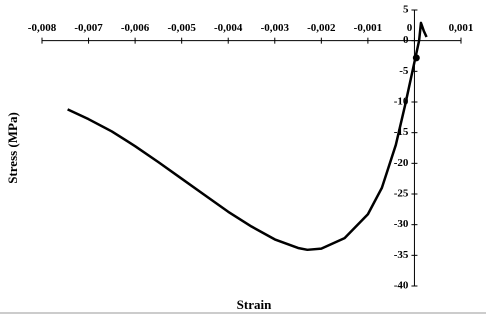 This screenshot has height=336, width=486. What do you see at coordinates (88, 28) in the screenshot?
I see `x-tick-label: -0,007` at bounding box center [88, 28].